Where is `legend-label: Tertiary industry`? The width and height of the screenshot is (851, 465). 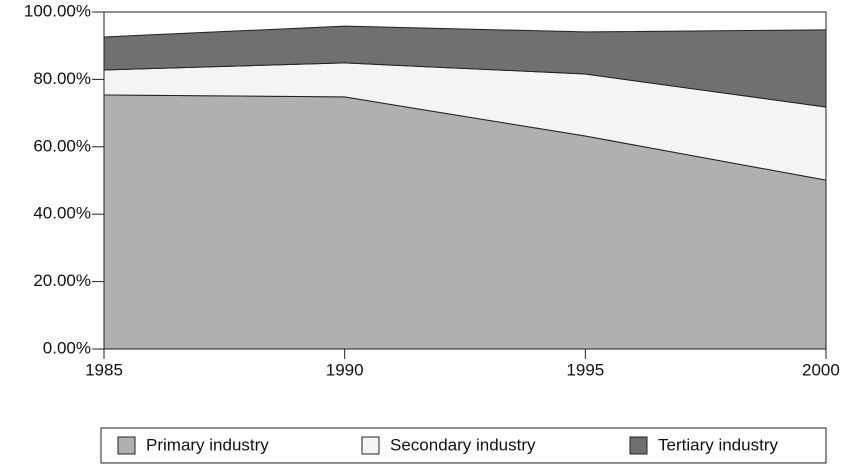 legend-label: Tertiary industry is located at coordinates (718, 444).